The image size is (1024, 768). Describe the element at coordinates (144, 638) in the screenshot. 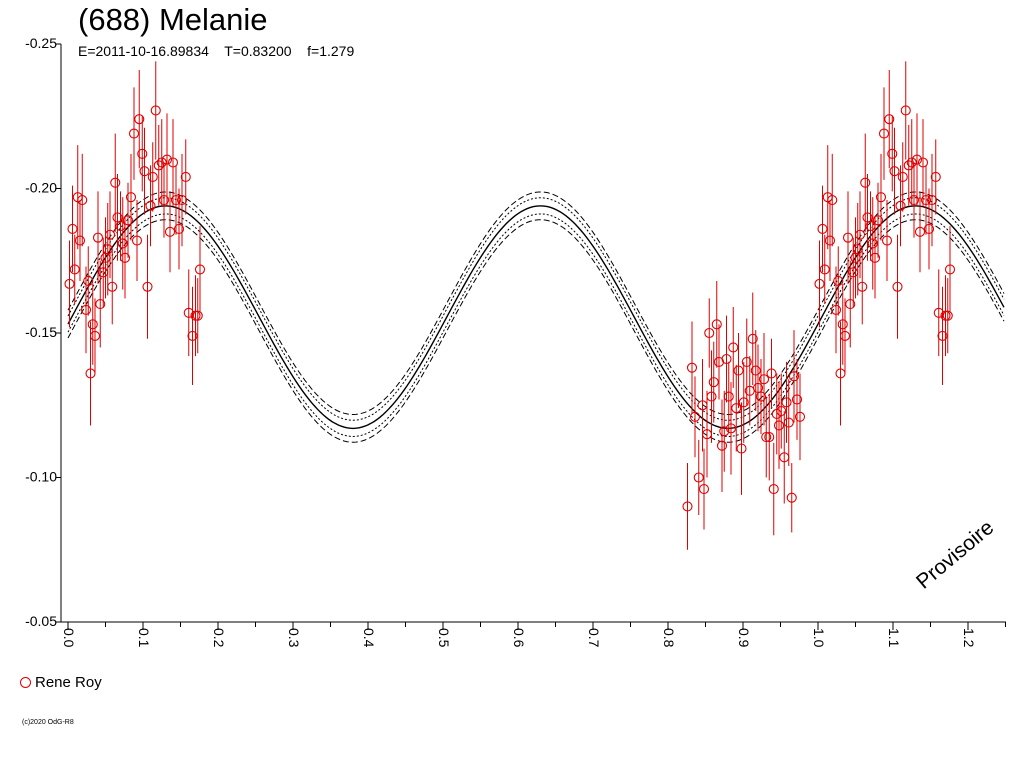

I see `x-tick-label: 0.1` at that location.